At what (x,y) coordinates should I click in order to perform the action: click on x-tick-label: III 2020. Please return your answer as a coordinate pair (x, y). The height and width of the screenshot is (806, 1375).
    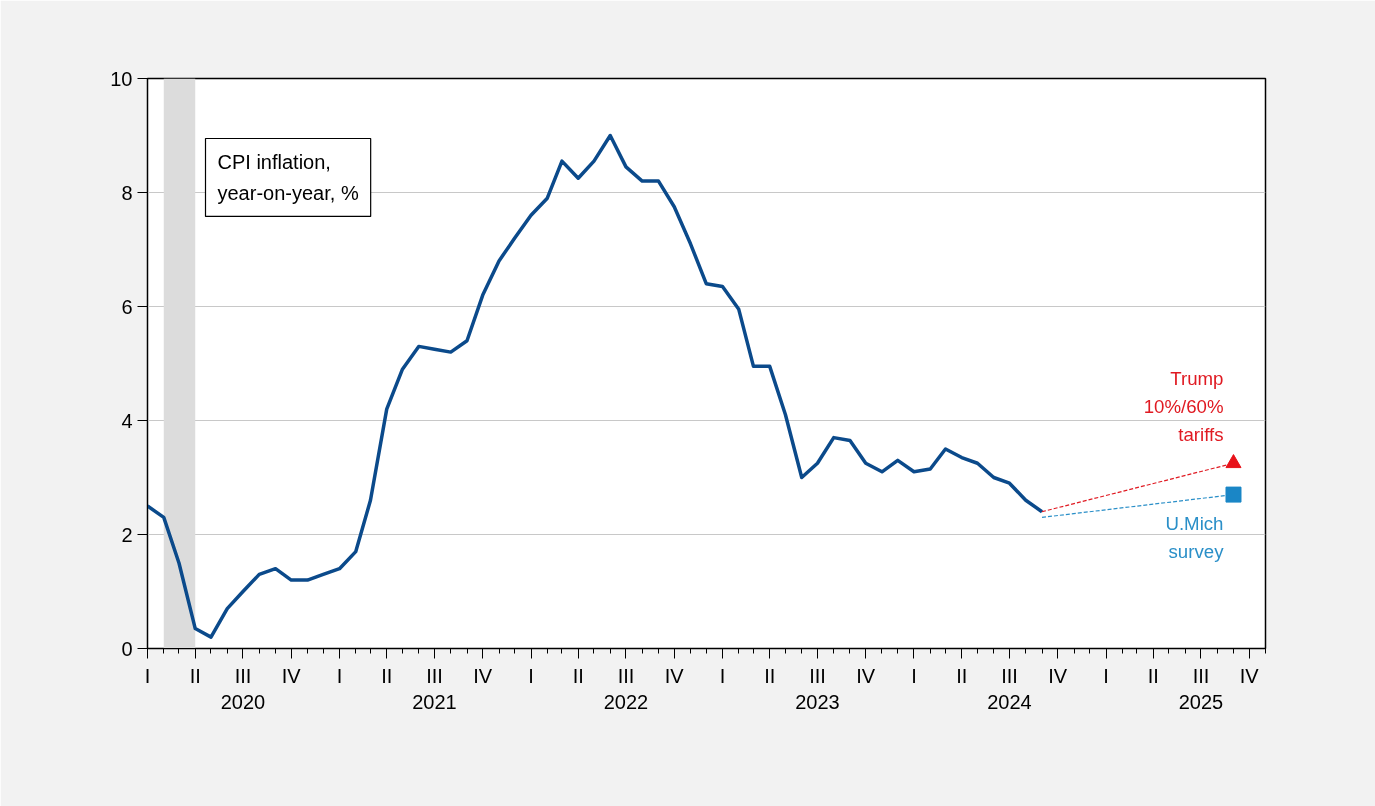
    Looking at the image, I should click on (243, 688).